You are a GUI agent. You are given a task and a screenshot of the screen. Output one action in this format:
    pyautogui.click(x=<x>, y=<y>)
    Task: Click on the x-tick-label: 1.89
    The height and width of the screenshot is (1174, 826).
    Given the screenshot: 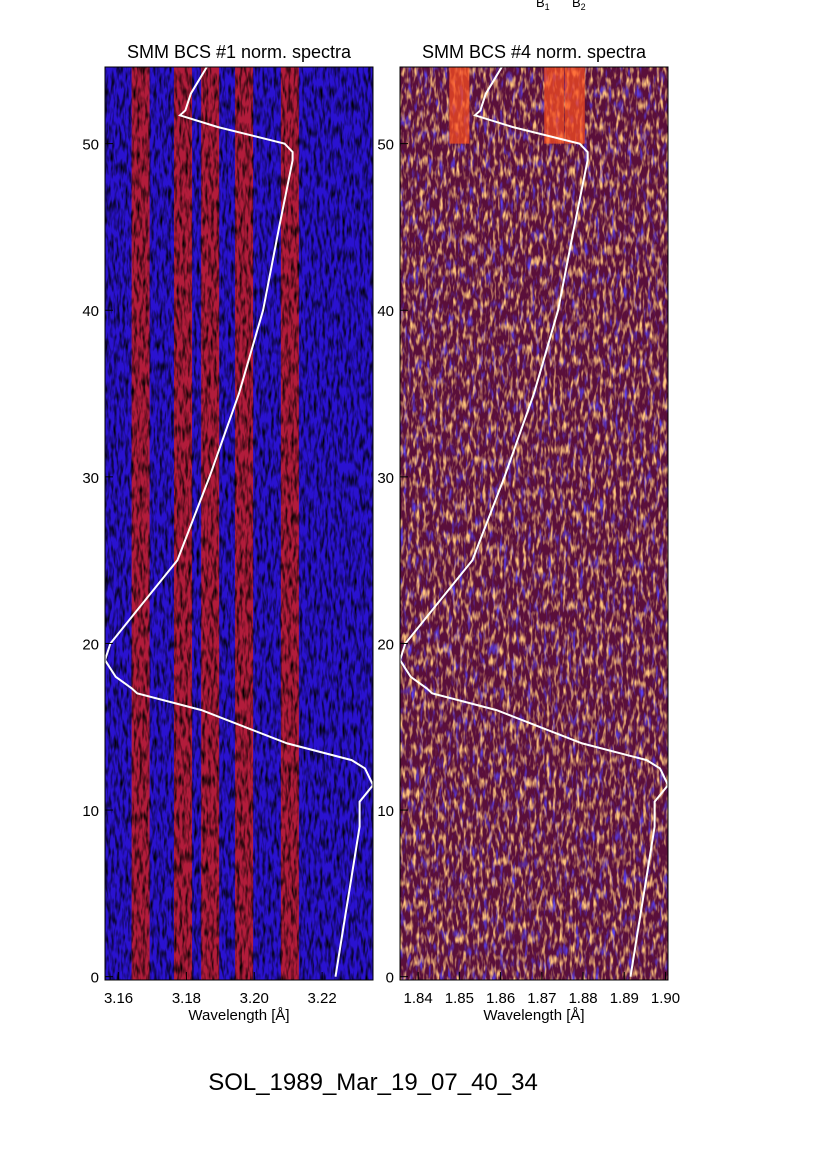 What is the action you would take?
    pyautogui.click(x=624, y=998)
    